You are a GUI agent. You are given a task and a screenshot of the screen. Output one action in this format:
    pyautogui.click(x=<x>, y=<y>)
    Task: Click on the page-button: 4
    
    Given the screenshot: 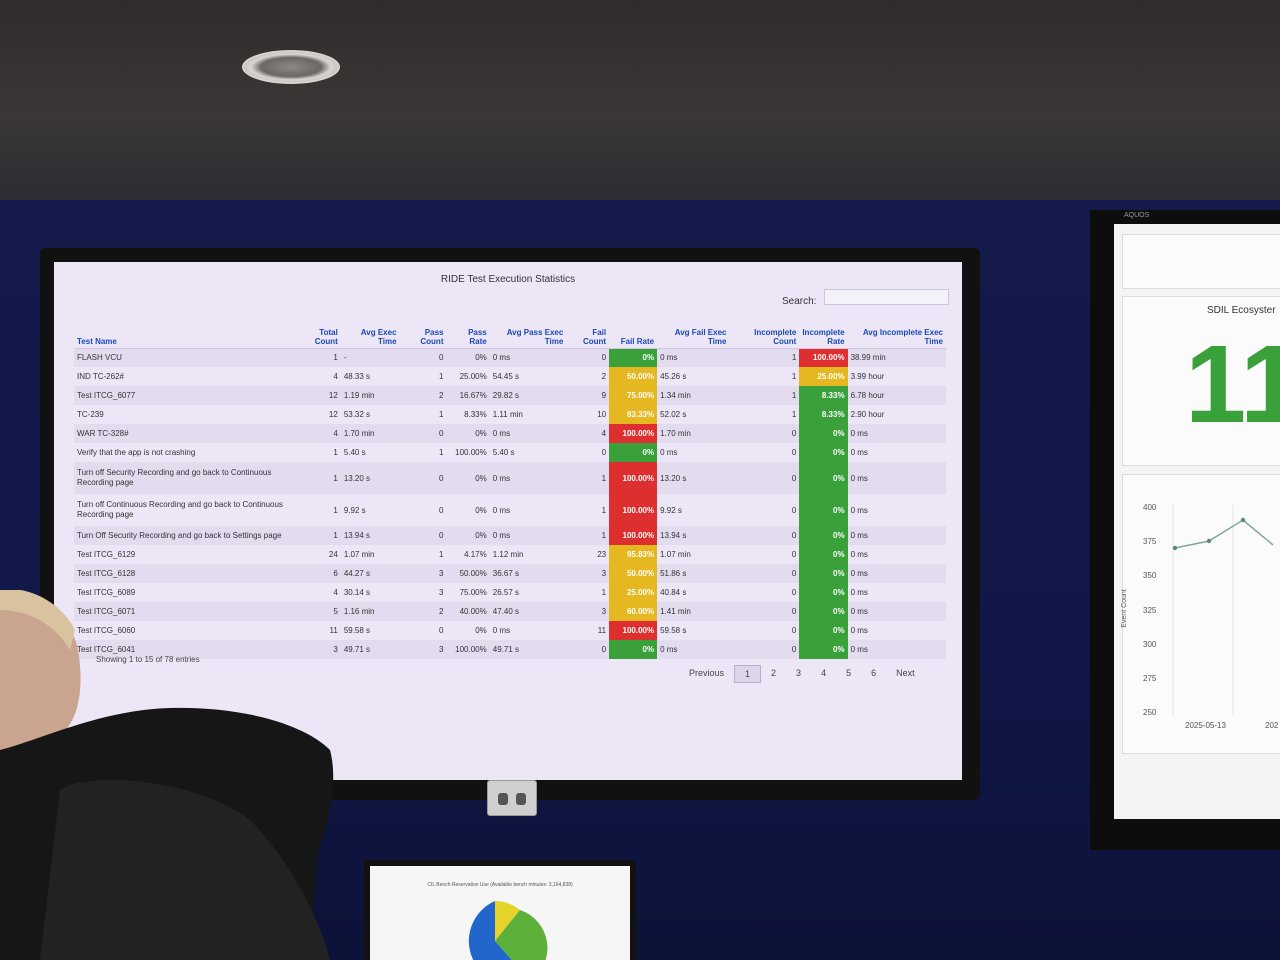 What is the action you would take?
    pyautogui.click(x=824, y=673)
    